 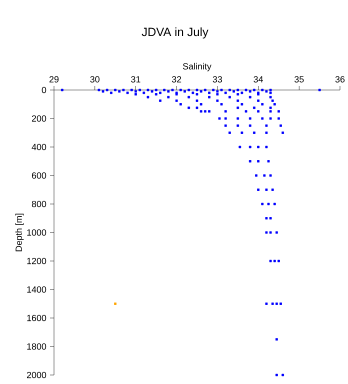 I want to click on y-tick-label: 600, so click(x=39, y=175).